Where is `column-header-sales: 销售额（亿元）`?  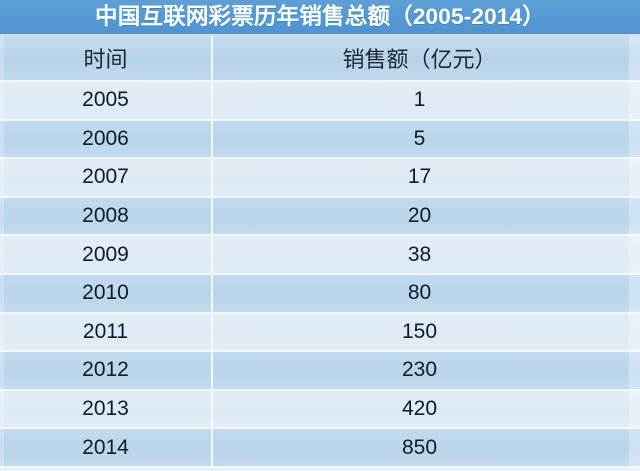 column-header-sales: 销售额（亿元） is located at coordinates (419, 59).